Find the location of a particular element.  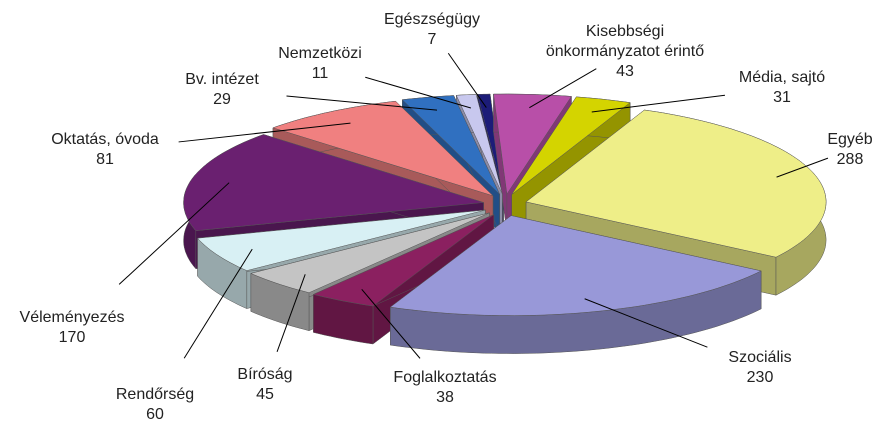

slice-label: Média, sajtó 31 is located at coordinates (782, 88).